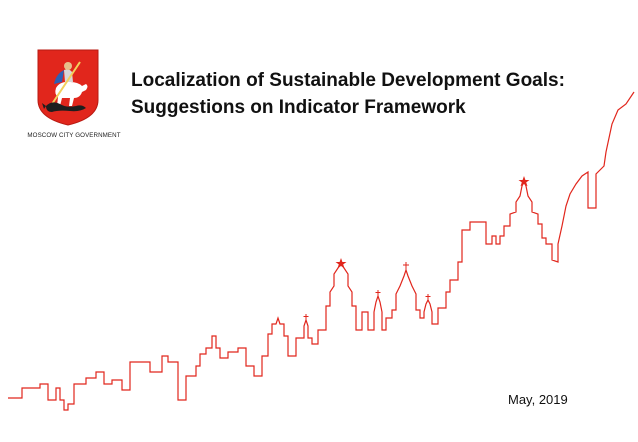 The image size is (638, 442). What do you see at coordinates (68, 87) in the screenshot?
I see `moscow-coat-of-arms-icon` at bounding box center [68, 87].